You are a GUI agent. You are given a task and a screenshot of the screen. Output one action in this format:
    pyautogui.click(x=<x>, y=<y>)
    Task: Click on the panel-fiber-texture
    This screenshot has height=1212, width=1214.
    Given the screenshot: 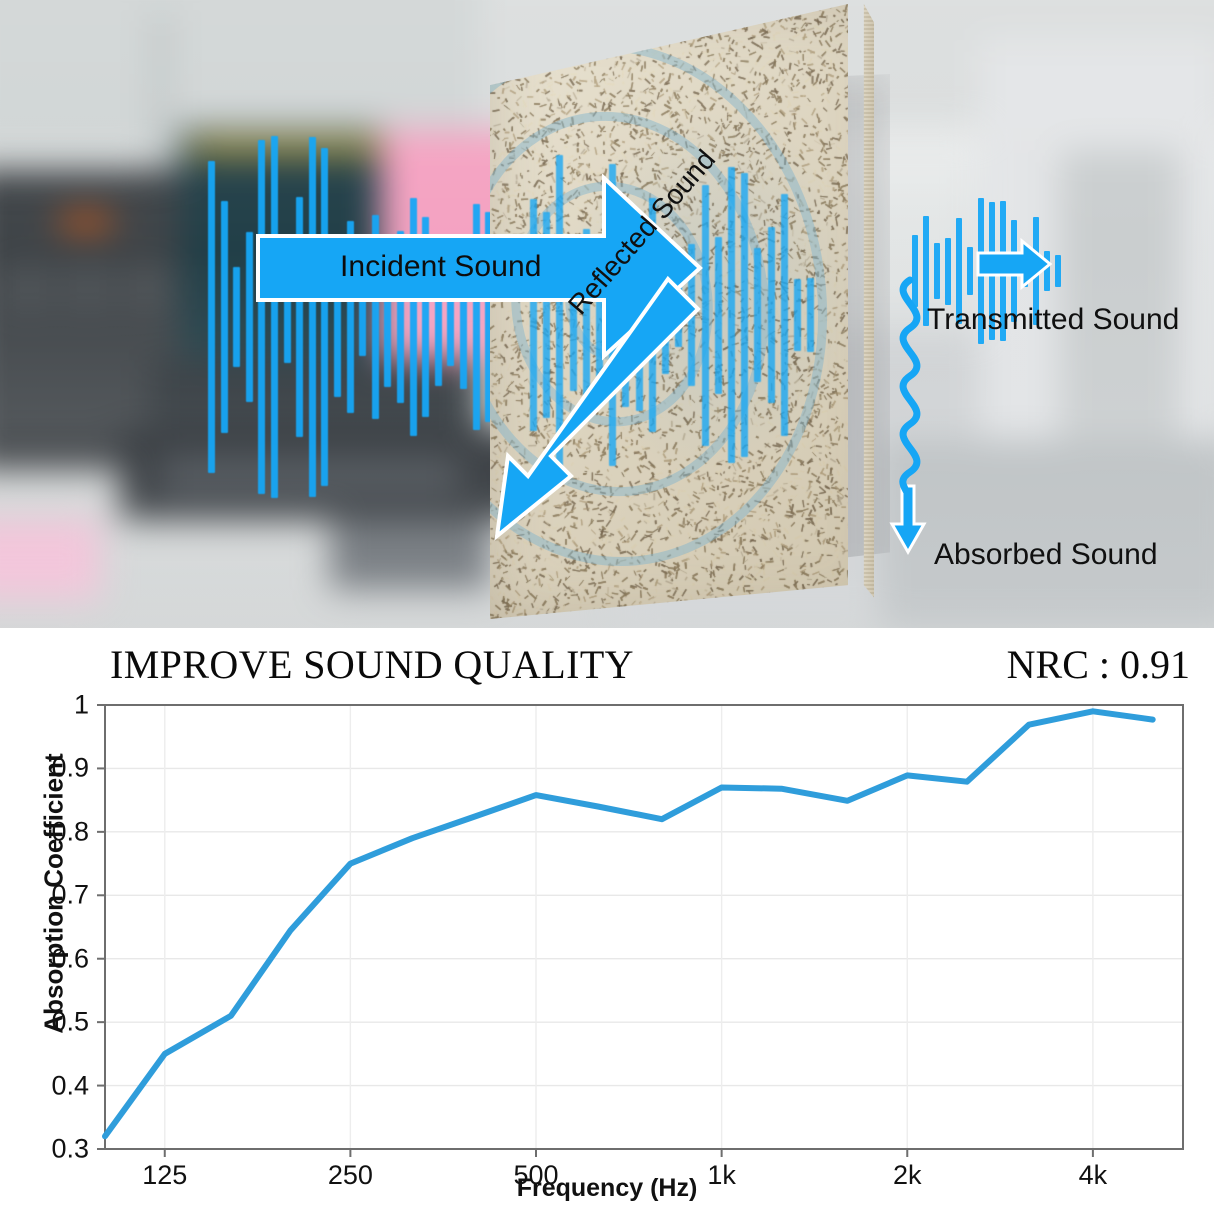 What is the action you would take?
    pyautogui.click(x=669, y=311)
    